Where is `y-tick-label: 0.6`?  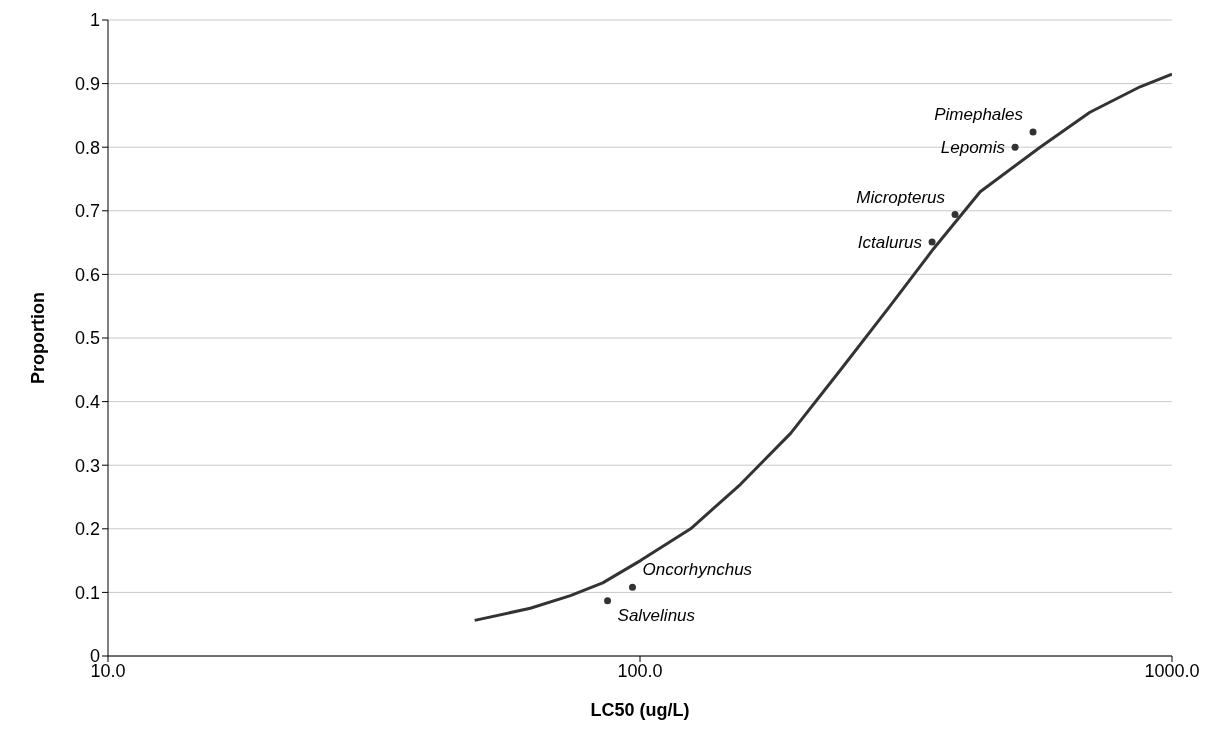
y-tick-label: 0.6 is located at coordinates (87, 274).